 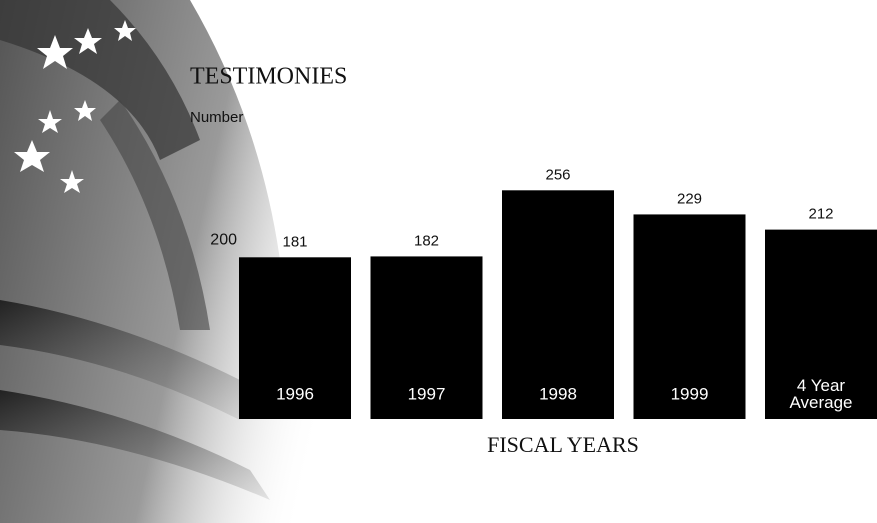 I want to click on x-tick-label: 4 Year Average, so click(x=820, y=394).